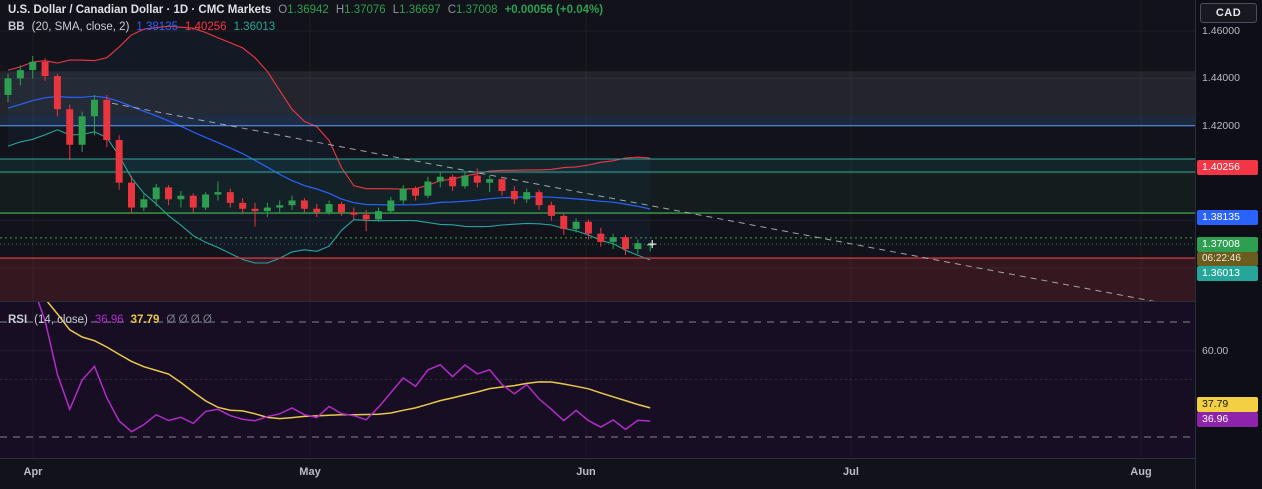  What do you see at coordinates (1227, 244) in the screenshot?
I see `last-price-badge: 1.37008` at bounding box center [1227, 244].